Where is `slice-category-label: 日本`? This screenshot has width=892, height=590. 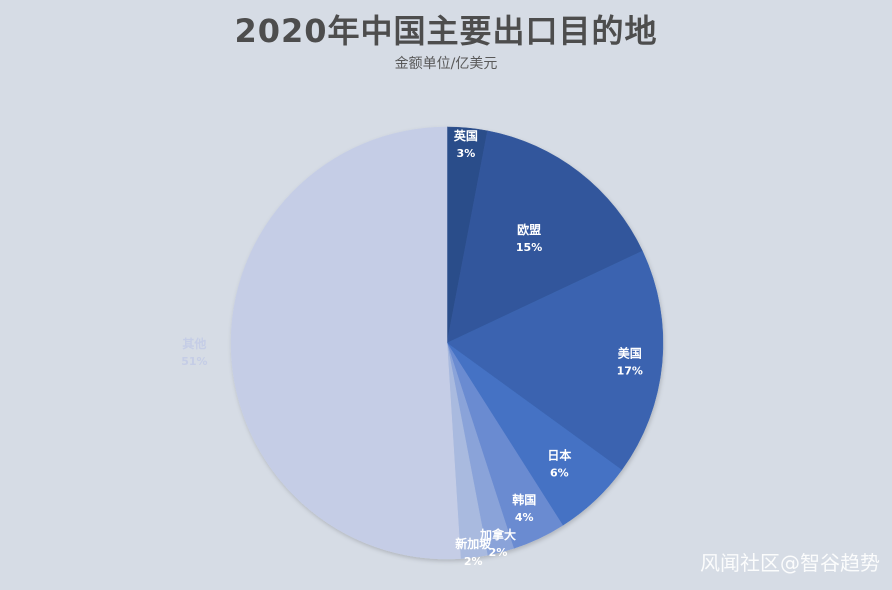 slice-category-label: 日本 is located at coordinates (559, 455).